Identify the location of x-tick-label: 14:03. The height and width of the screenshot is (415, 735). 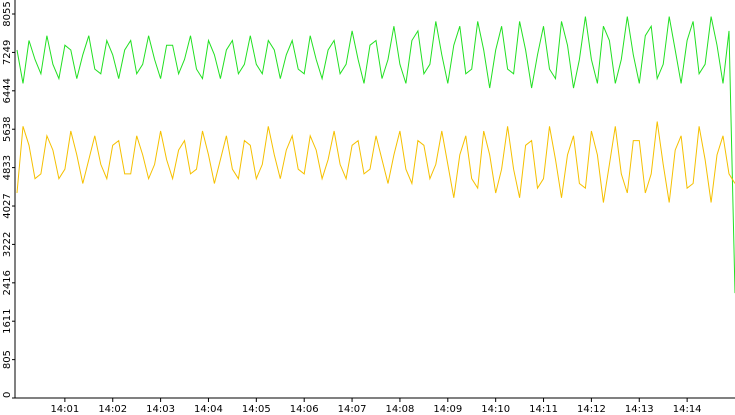
(160, 409).